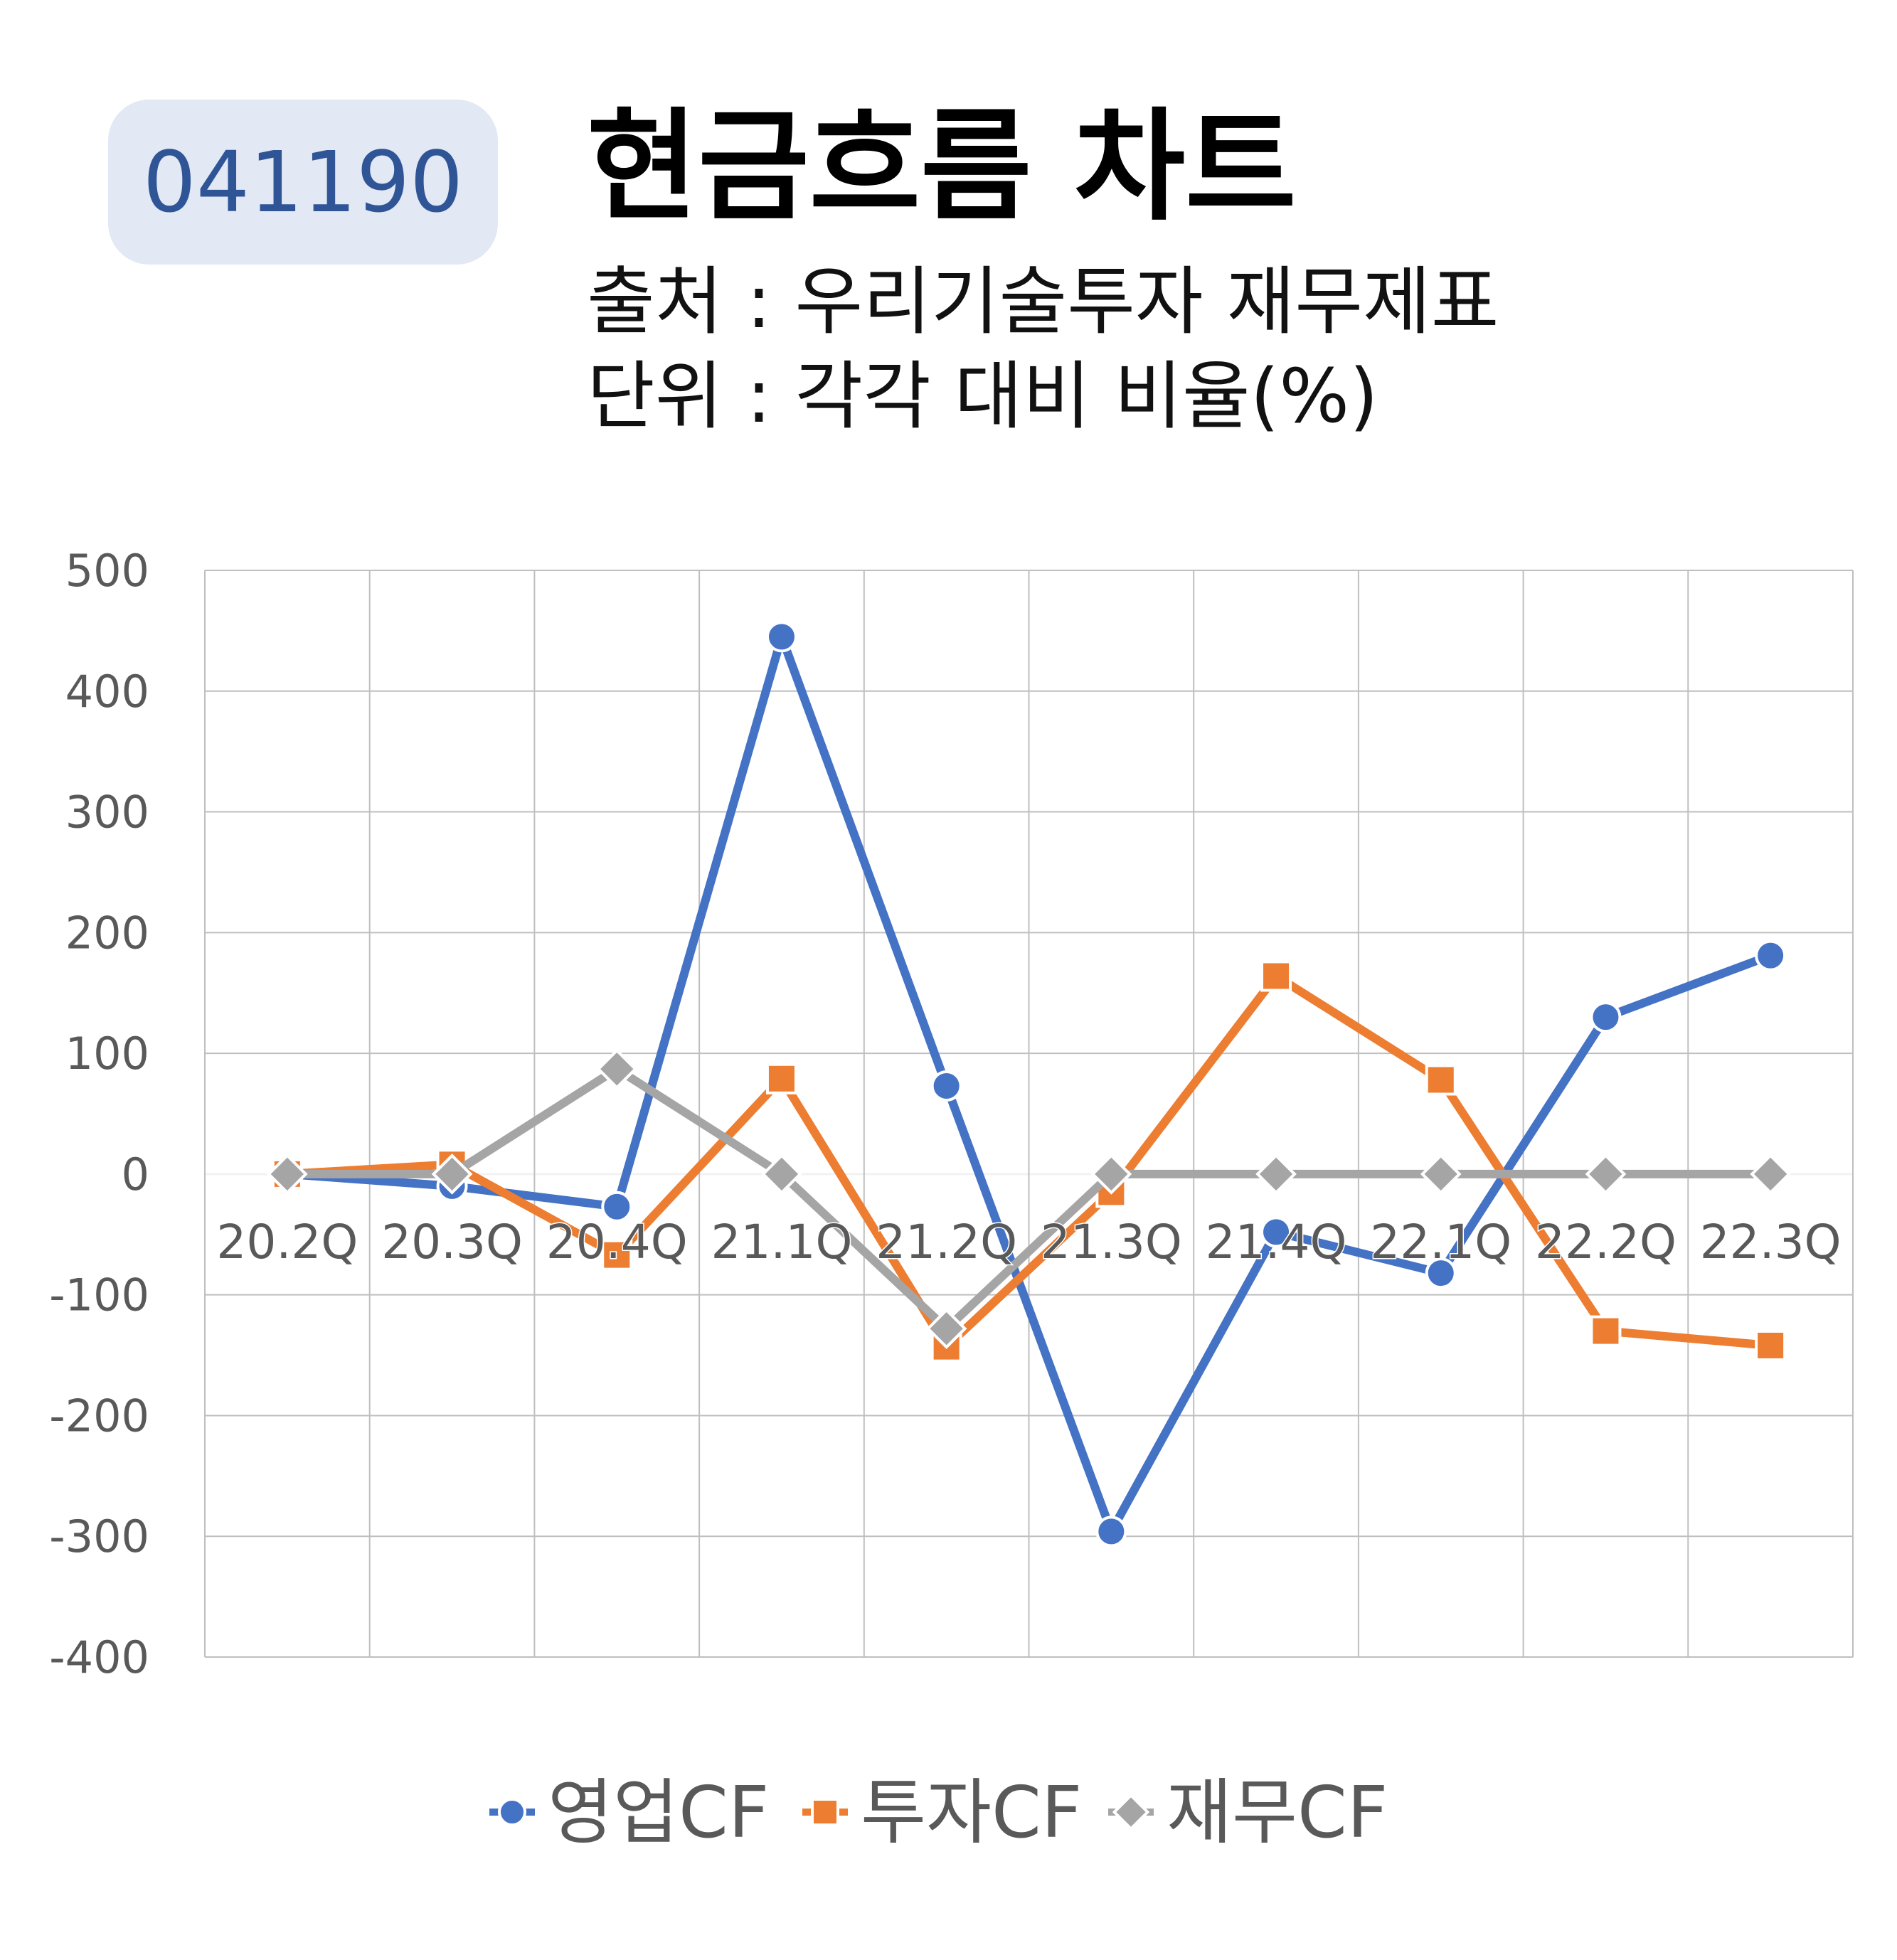 The height and width of the screenshot is (1960, 1897). Describe the element at coordinates (1043, 301) in the screenshot. I see `chart-source: 출처 : 우리기술투자 재무제표` at that location.